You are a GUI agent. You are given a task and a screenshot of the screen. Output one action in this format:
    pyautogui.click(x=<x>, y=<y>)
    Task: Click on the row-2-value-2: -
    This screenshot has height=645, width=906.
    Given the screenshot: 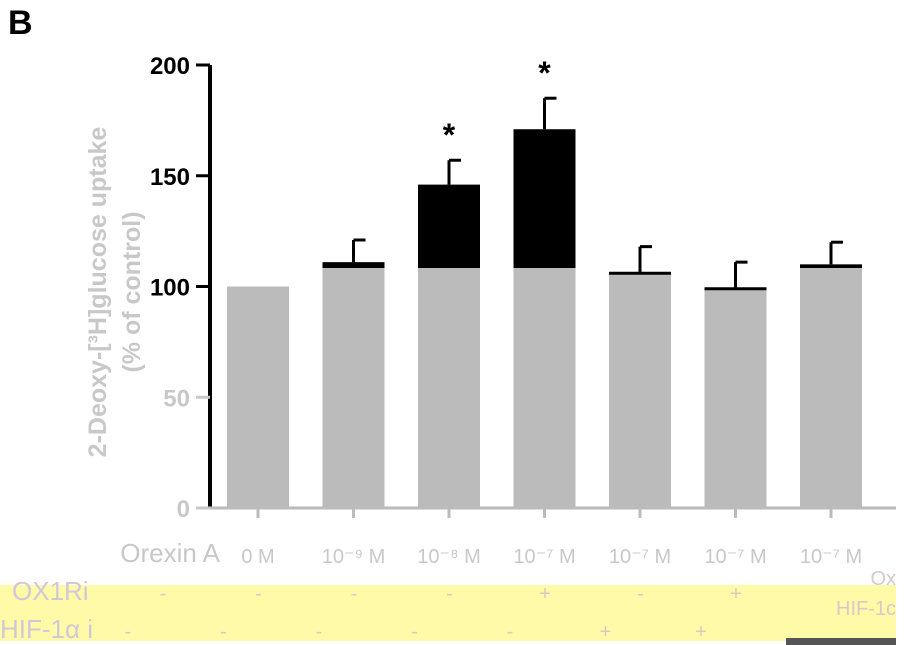 What is the action you would take?
    pyautogui.click(x=319, y=632)
    